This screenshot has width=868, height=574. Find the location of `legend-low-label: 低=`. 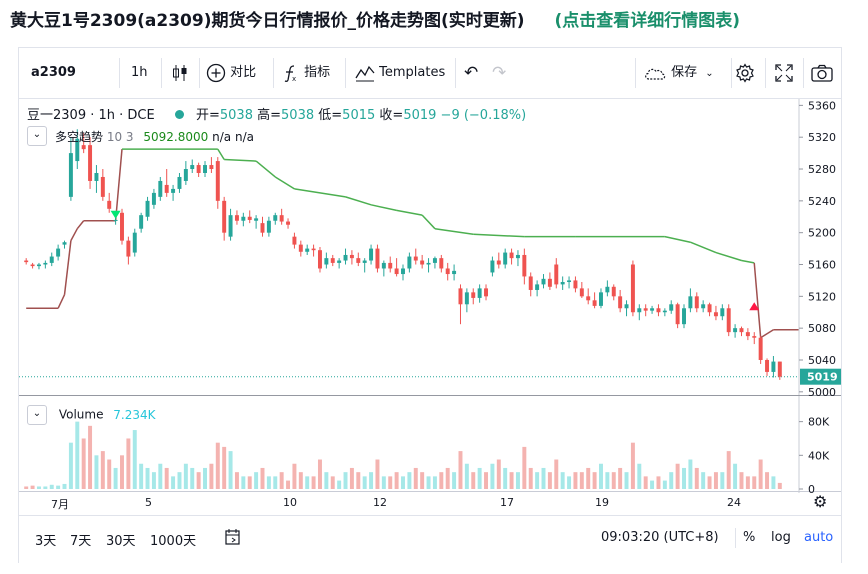

legend-low-label: 低= is located at coordinates (330, 115).